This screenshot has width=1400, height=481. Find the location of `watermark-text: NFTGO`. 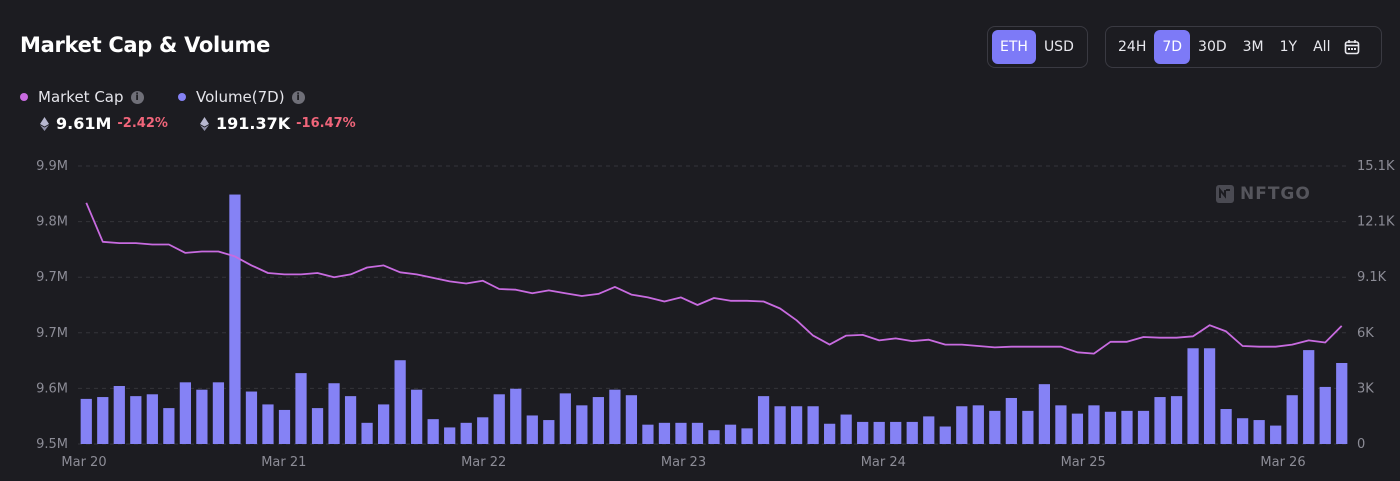

watermark-text: NFTGO is located at coordinates (1275, 194).